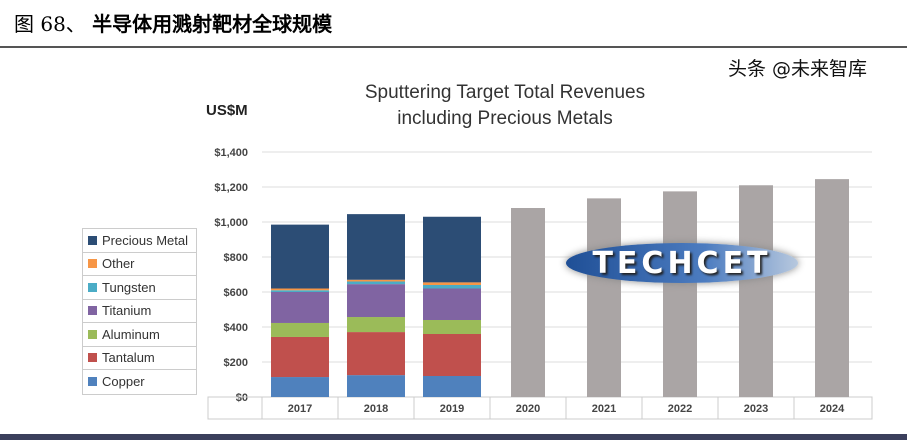 The height and width of the screenshot is (440, 907). I want to click on y-tick-label: $200, so click(236, 363).